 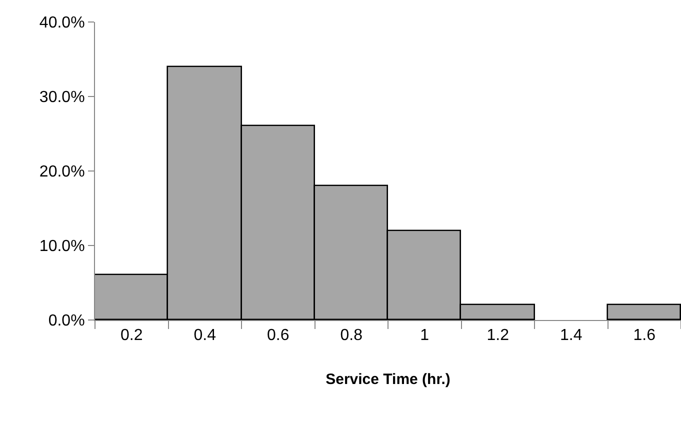 I want to click on bar, so click(x=643, y=312).